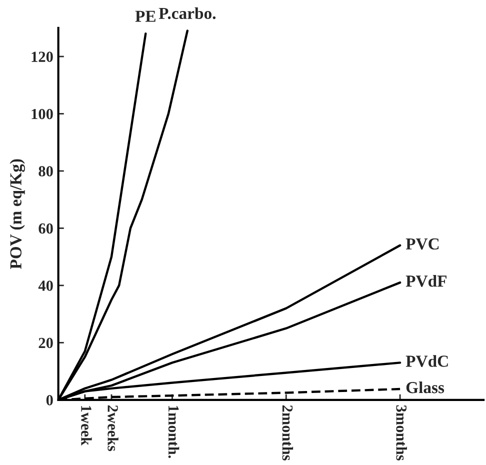 The height and width of the screenshot is (465, 486). What do you see at coordinates (425, 387) in the screenshot?
I see `series-label: Glass` at bounding box center [425, 387].